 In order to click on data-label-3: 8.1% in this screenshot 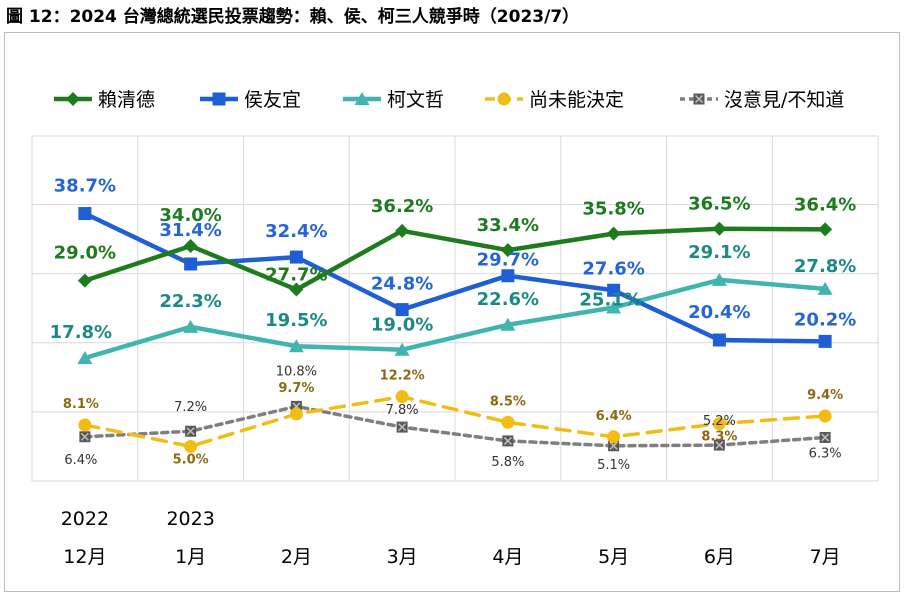, I will do `click(81, 404)`.